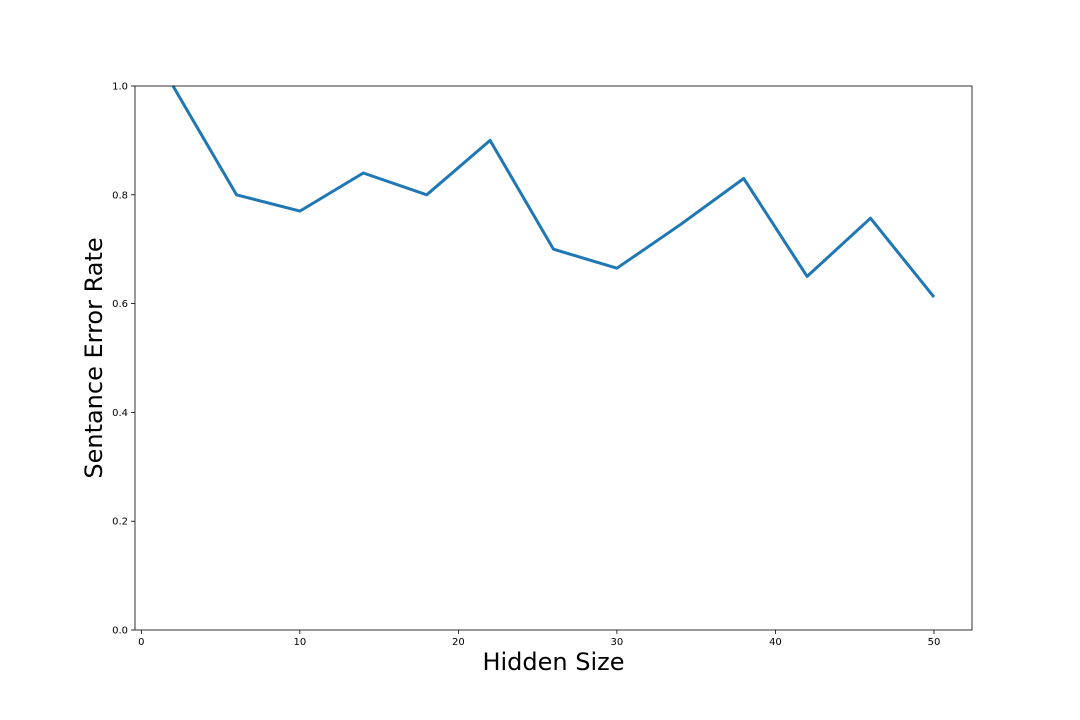 This screenshot has width=1080, height=720. Describe the element at coordinates (539, 639) in the screenshot. I see `x-axis: 0 10 20 30 40 50` at that location.